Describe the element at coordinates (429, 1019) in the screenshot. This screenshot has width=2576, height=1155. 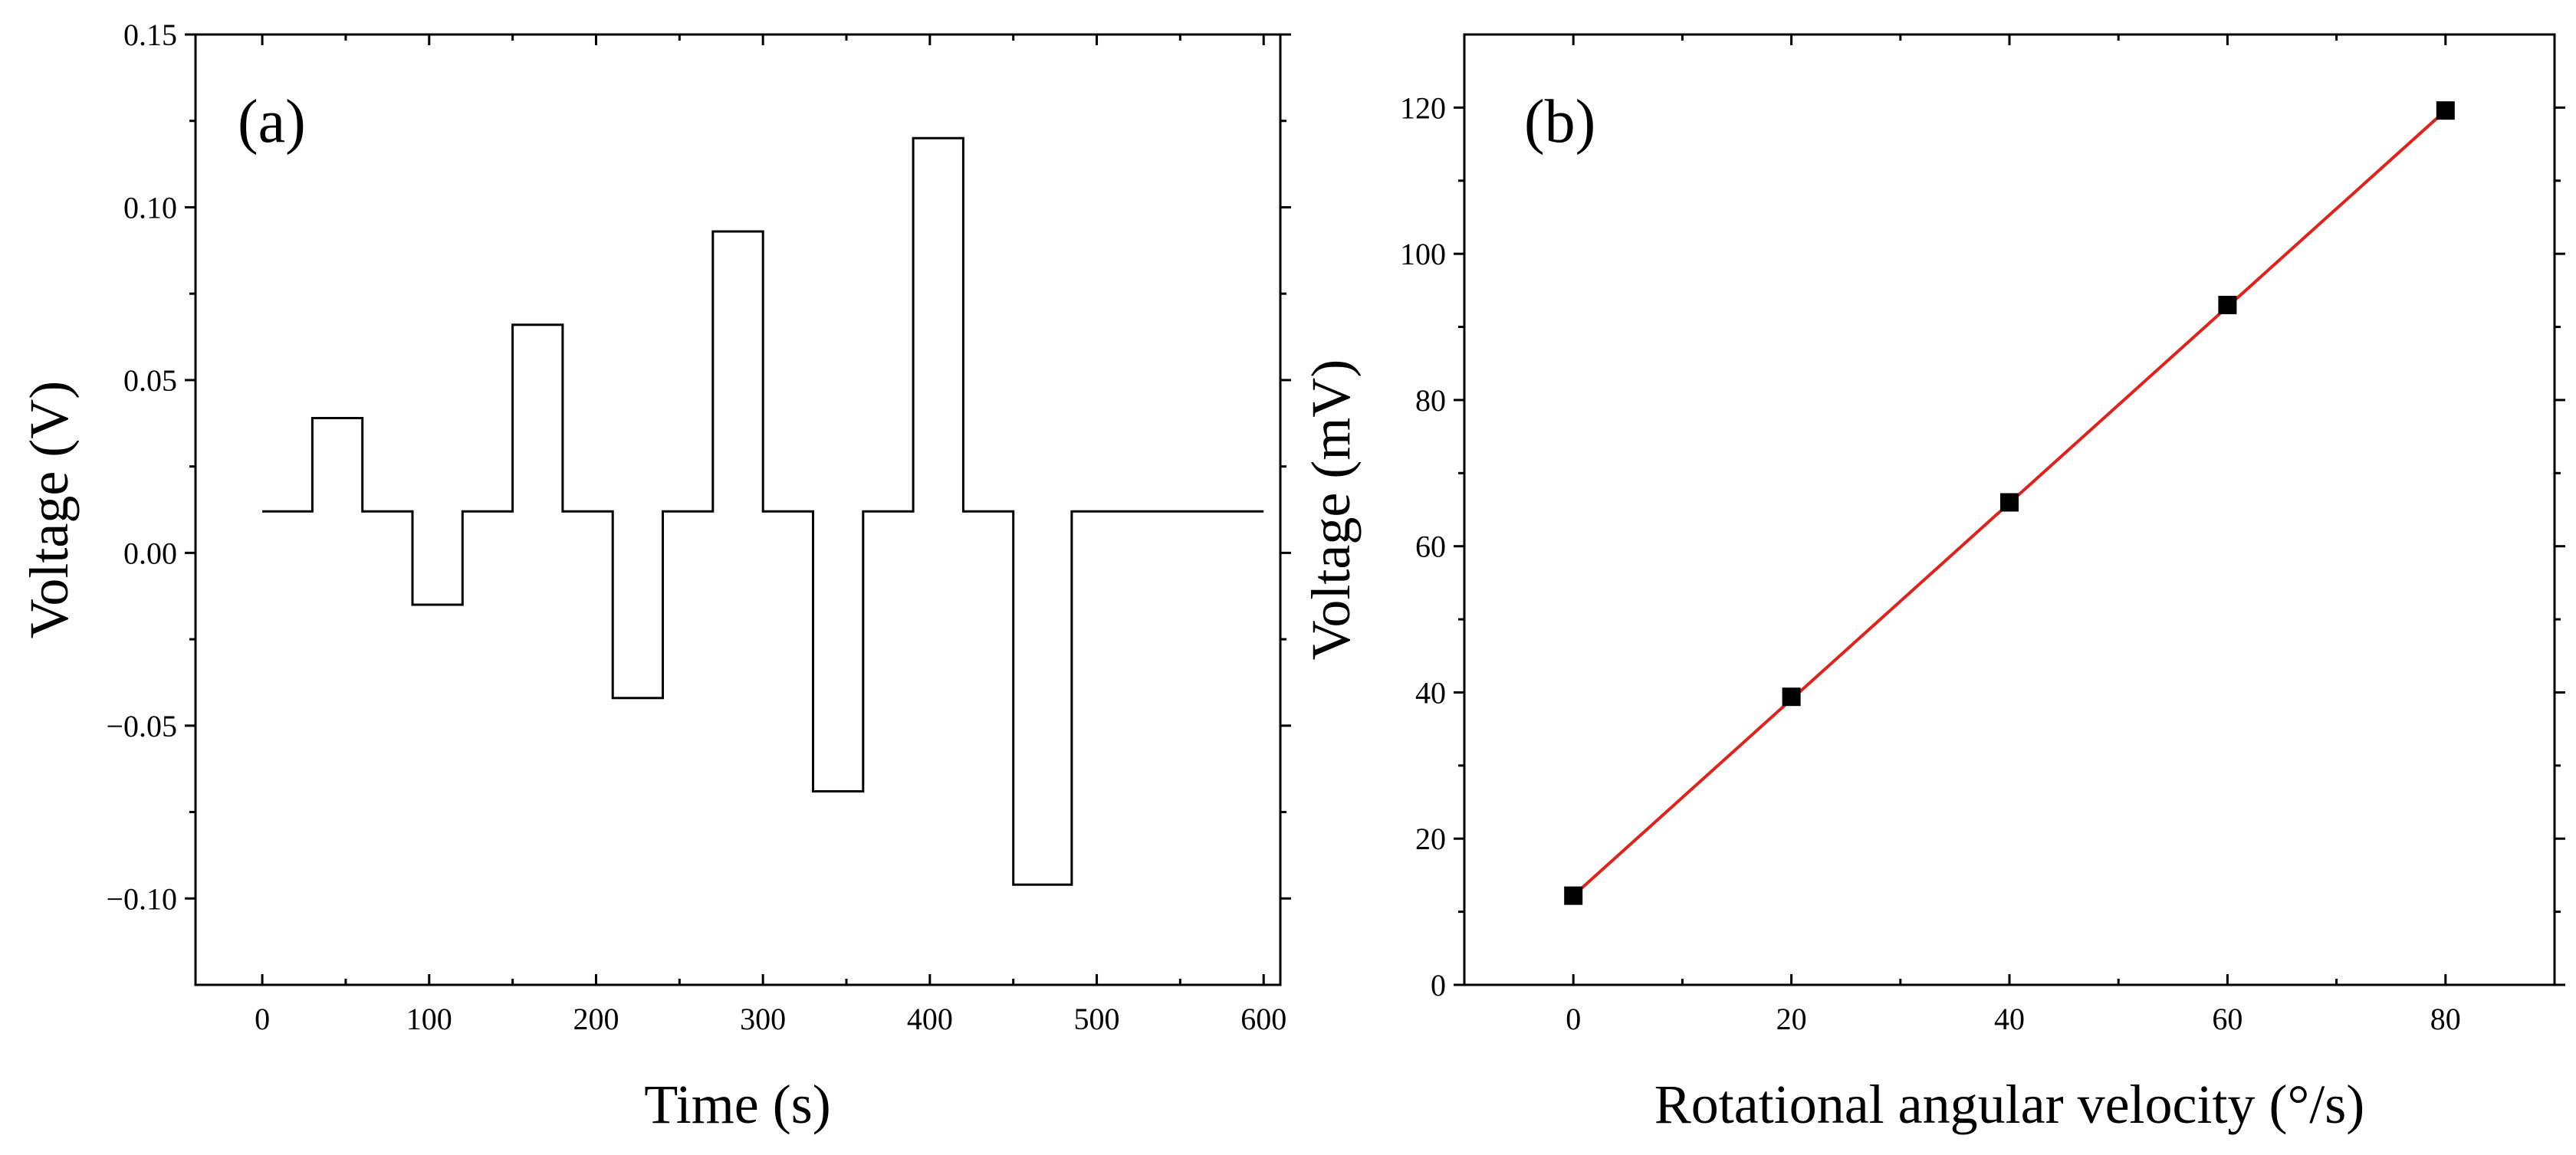
I see `x-tick-label: 100` at that location.